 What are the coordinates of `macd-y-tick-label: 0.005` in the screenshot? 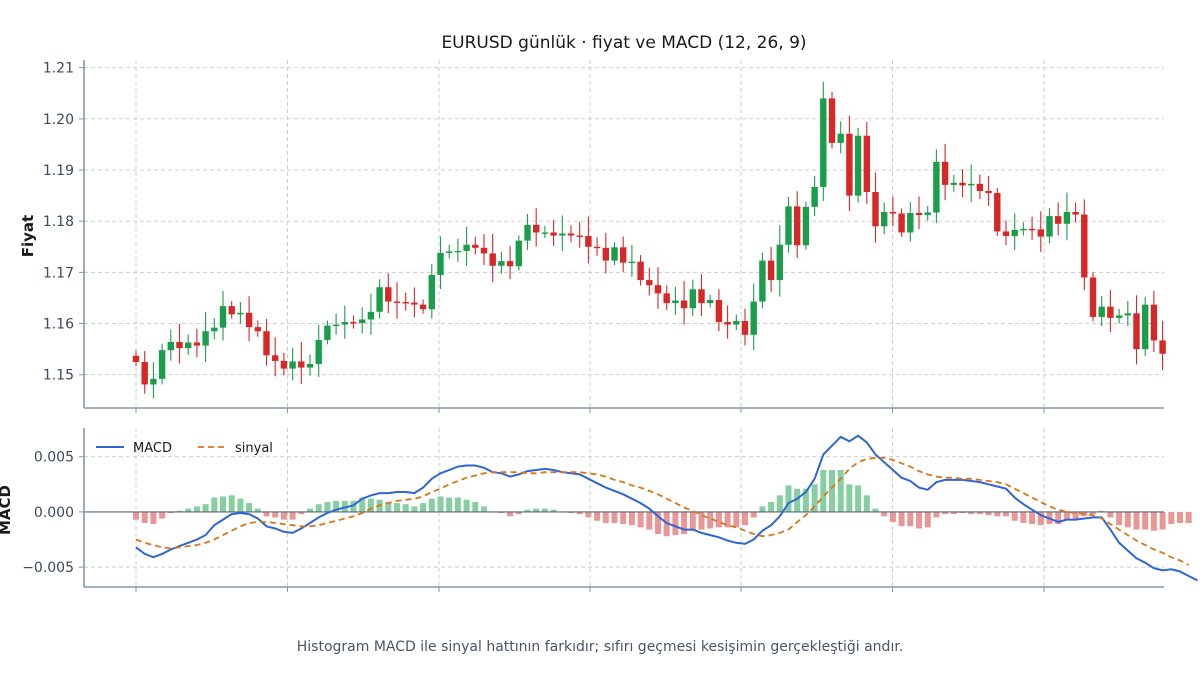 It's located at (54, 458).